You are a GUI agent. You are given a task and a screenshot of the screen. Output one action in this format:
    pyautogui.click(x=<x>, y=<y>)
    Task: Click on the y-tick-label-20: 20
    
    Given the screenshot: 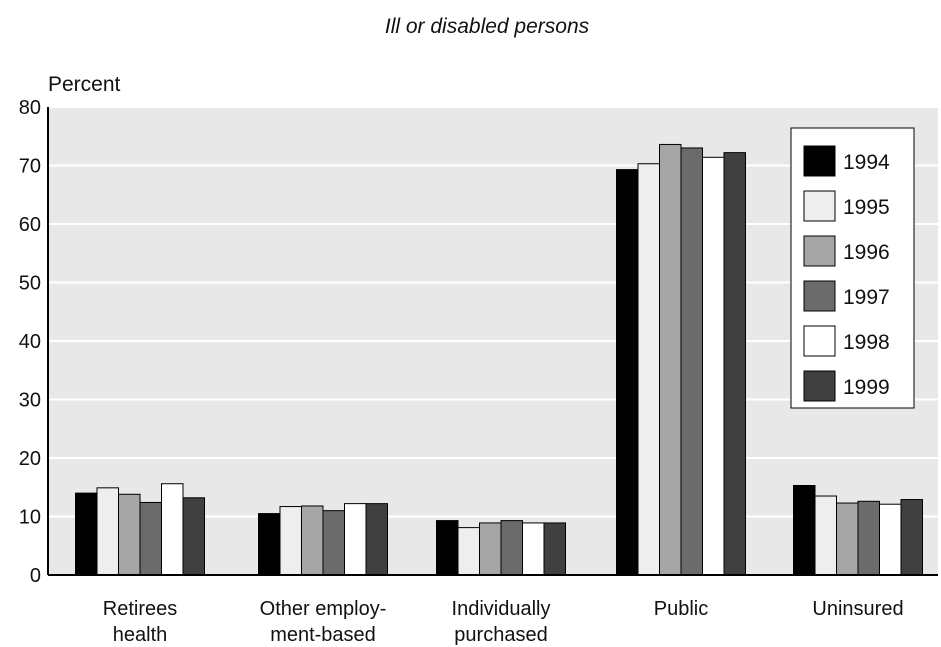 What is the action you would take?
    pyautogui.click(x=30, y=459)
    